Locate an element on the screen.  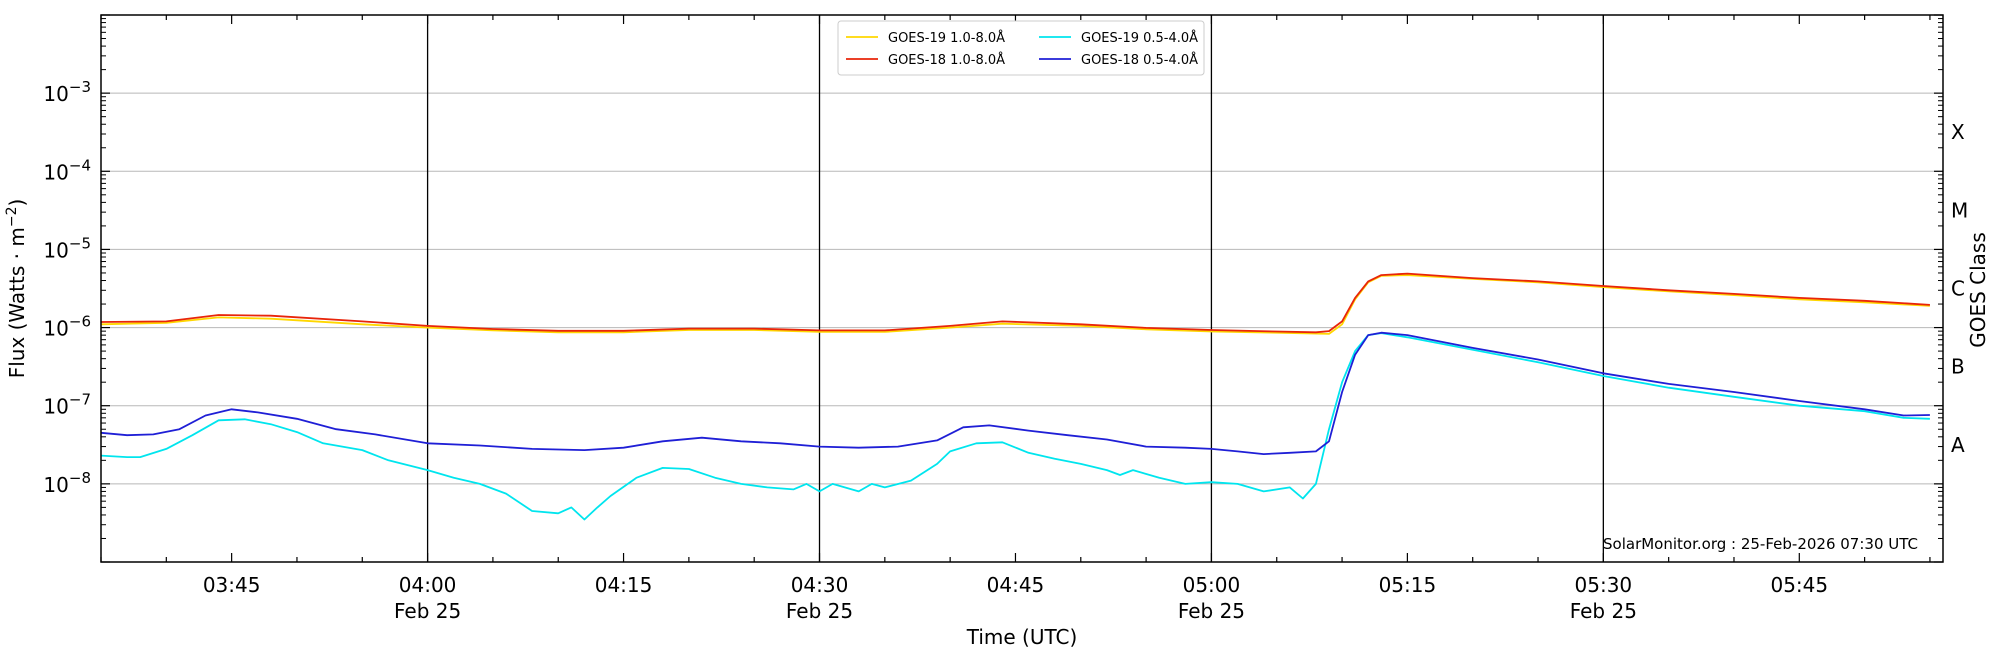
legend-label: GOES-19 1.0-8.0Å is located at coordinates (946, 38).